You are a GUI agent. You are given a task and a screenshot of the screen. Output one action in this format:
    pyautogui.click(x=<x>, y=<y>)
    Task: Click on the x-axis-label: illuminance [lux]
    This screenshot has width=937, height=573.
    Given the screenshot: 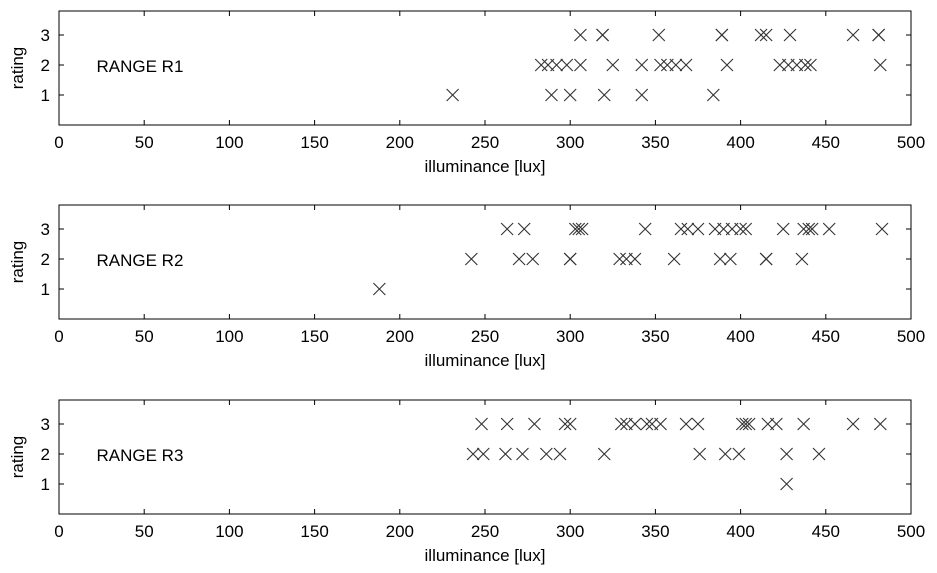 What is the action you would take?
    pyautogui.click(x=485, y=555)
    